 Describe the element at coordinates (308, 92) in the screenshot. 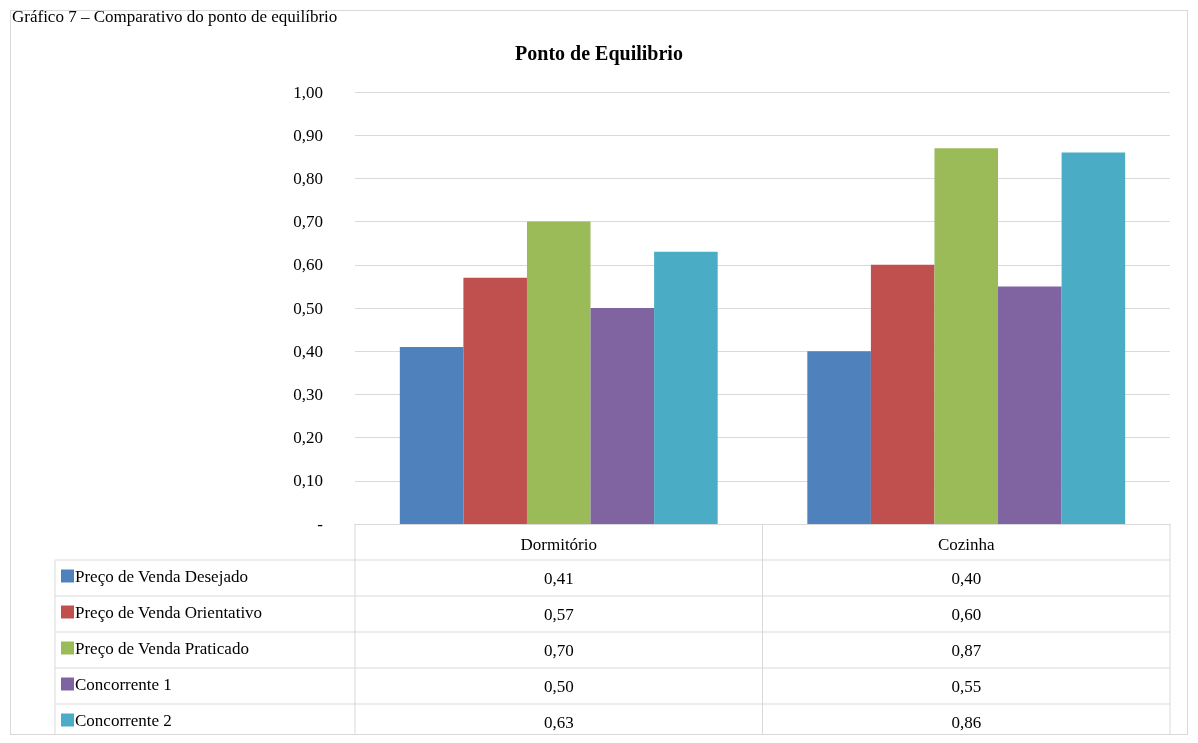

I see `y-tick-label: 1,00` at that location.